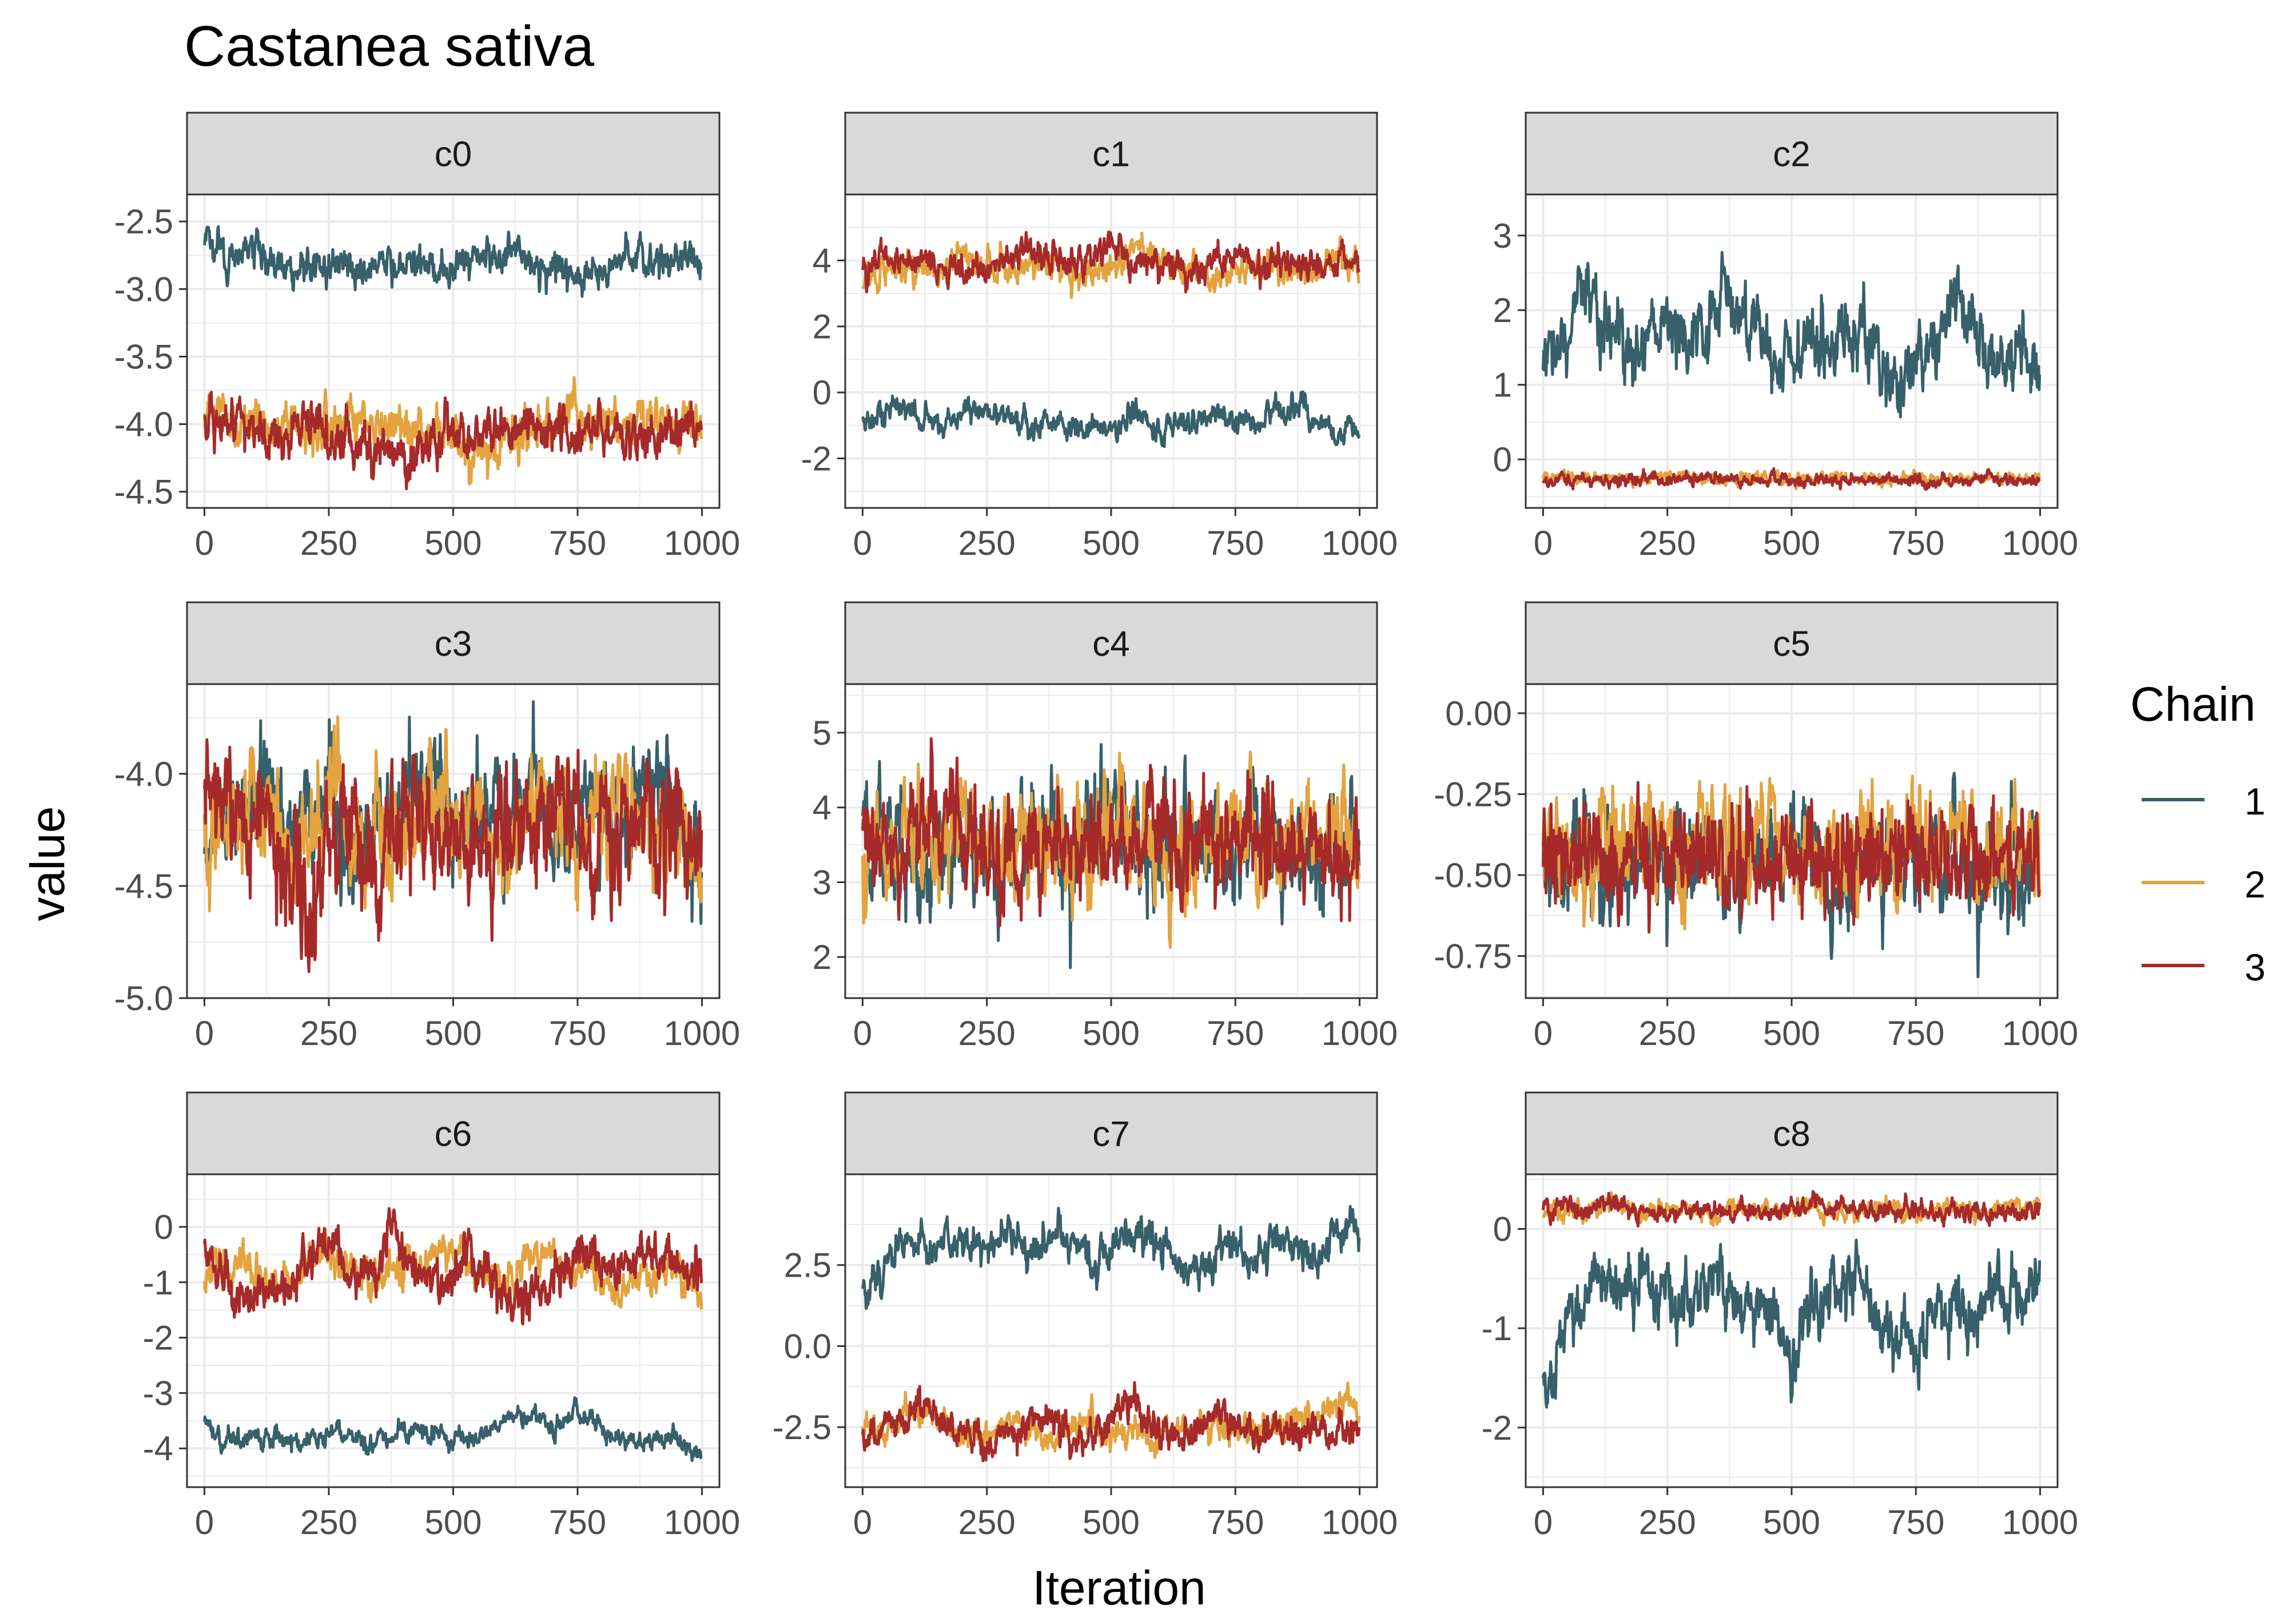  I want to click on y-tick-label: -5.0, so click(143, 998).